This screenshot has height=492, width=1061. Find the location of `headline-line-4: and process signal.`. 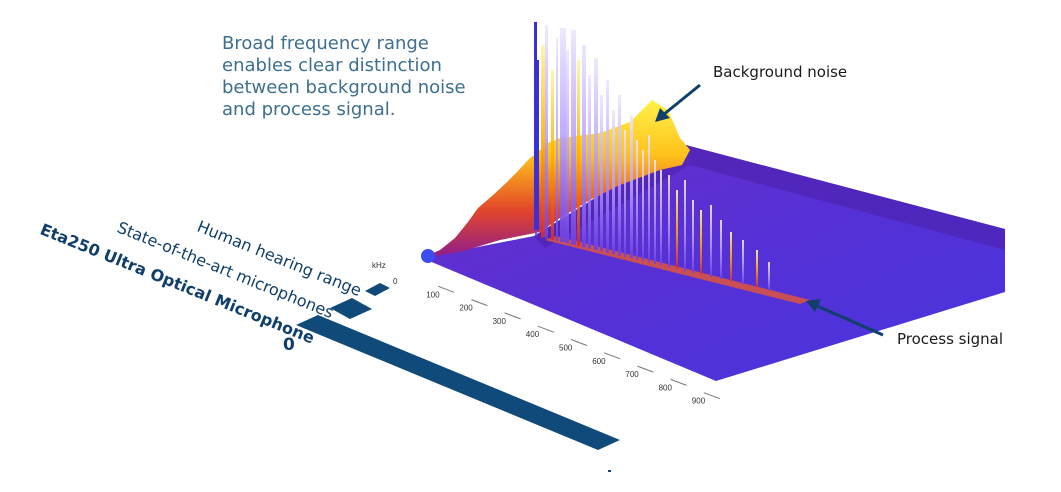

headline-line-4: and process signal. is located at coordinates (309, 109).